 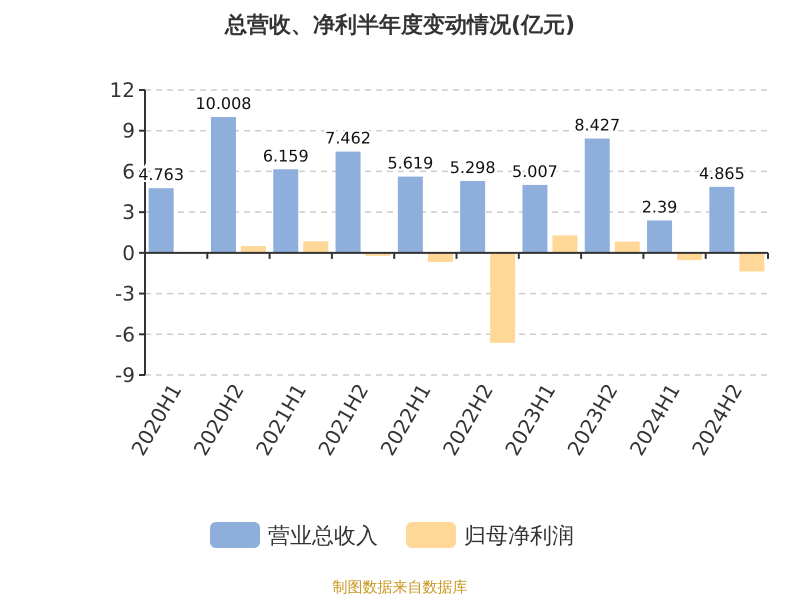 What do you see at coordinates (348, 138) in the screenshot?
I see `data-label: 7.462` at bounding box center [348, 138].